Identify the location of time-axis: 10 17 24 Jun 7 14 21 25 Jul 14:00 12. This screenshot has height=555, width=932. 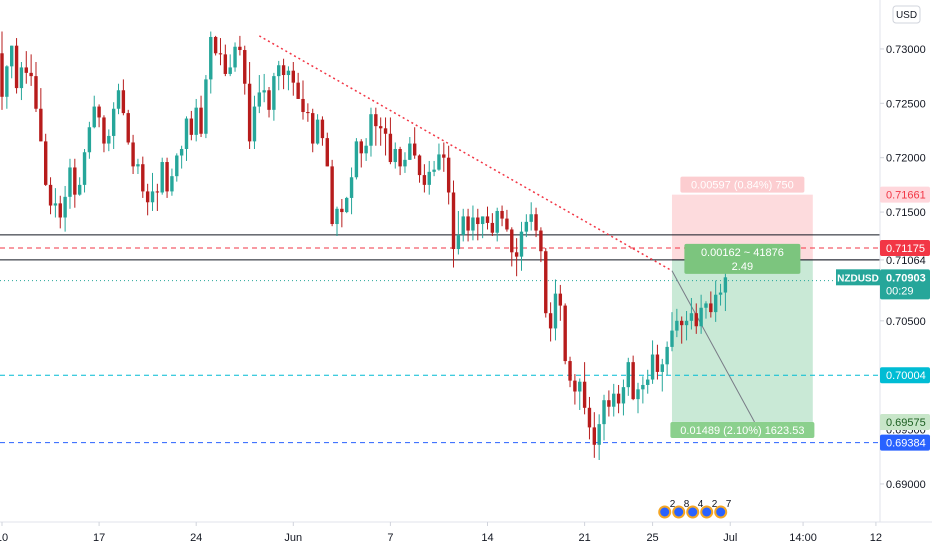
(466, 532).